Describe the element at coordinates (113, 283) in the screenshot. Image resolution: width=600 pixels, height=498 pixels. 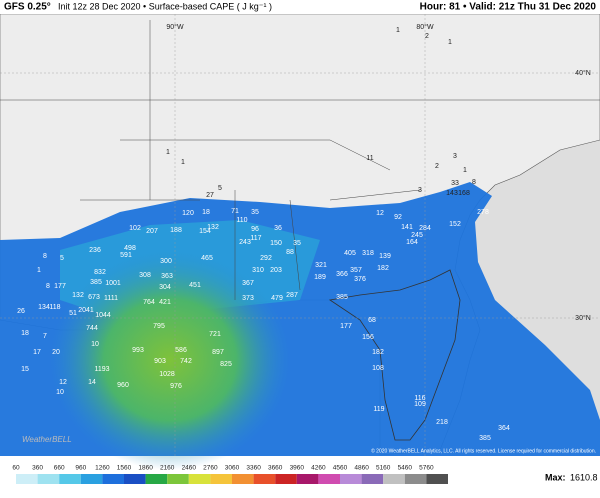
I see `point-value: 1001` at that location.